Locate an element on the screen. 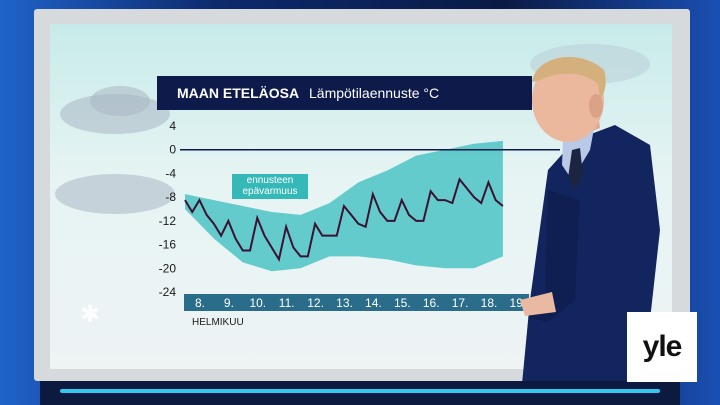  x-day-label: 11. is located at coordinates (287, 303).